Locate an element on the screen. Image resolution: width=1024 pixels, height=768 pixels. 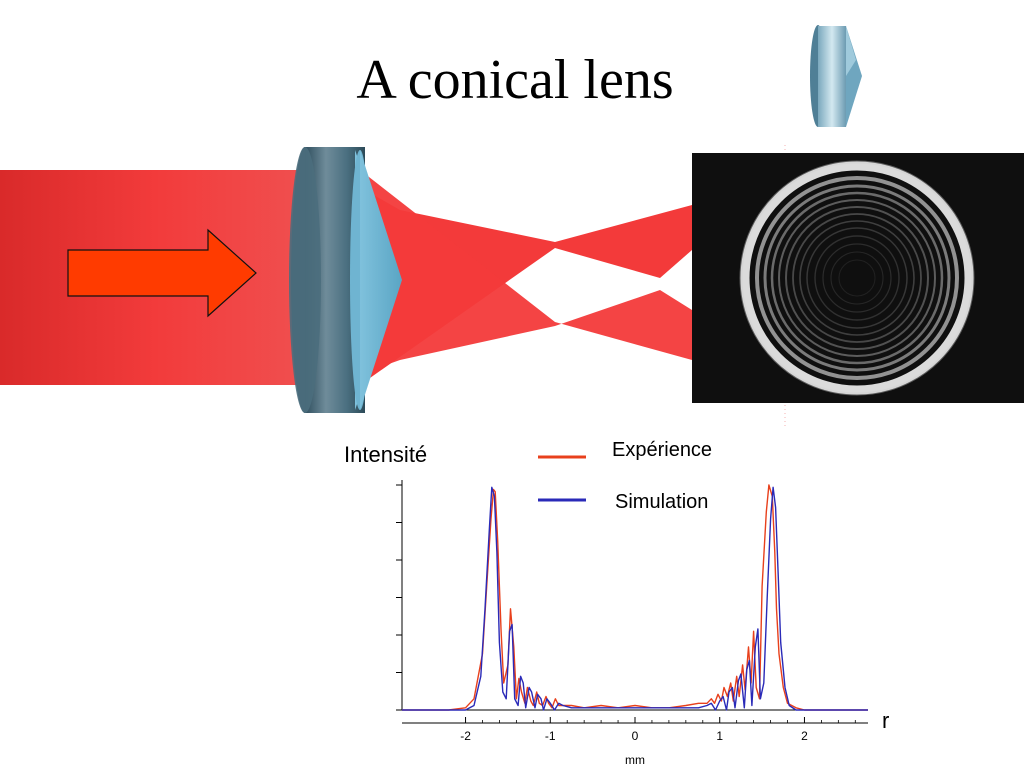
x-tick-label: 0 is located at coordinates (635, 736).